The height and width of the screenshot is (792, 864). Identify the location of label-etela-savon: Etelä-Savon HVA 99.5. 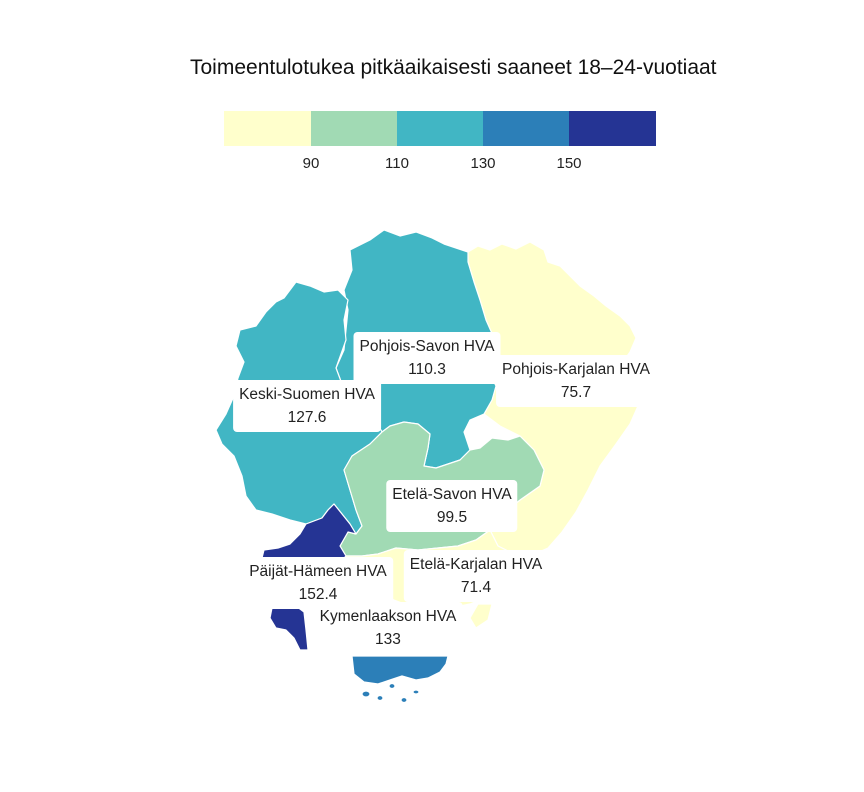
(452, 506).